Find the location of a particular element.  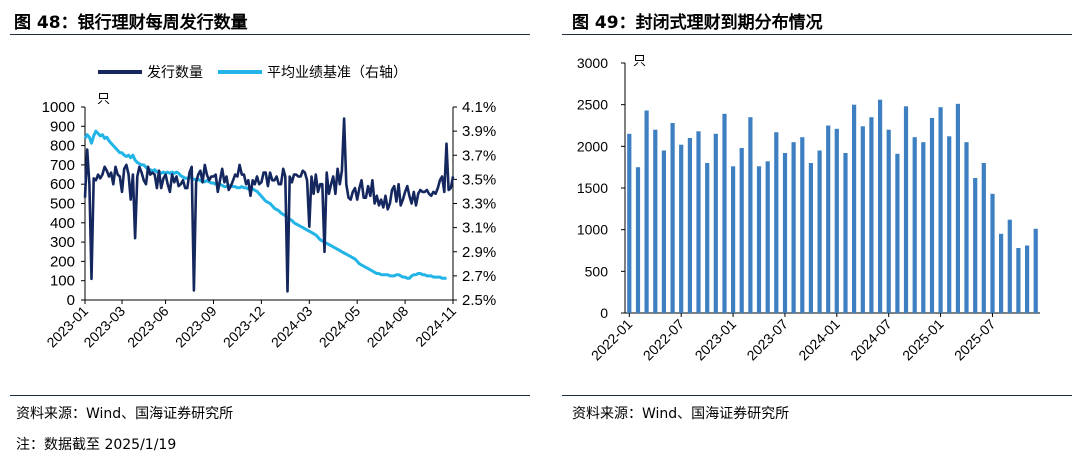

right-y-tick-label: 3.3% is located at coordinates (479, 204).